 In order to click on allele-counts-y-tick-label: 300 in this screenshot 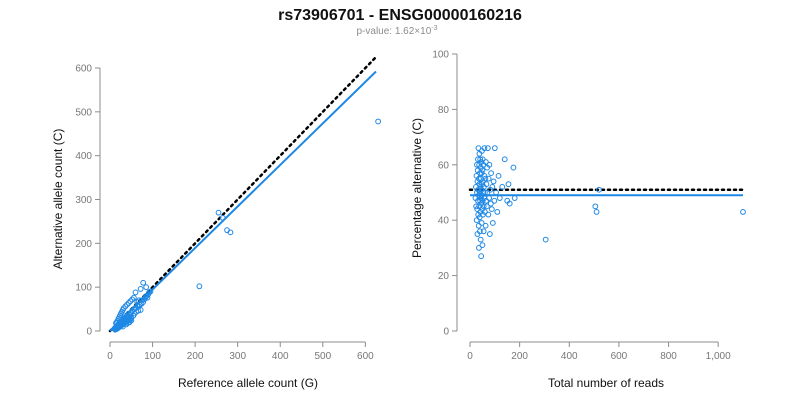, I will do `click(83, 200)`.